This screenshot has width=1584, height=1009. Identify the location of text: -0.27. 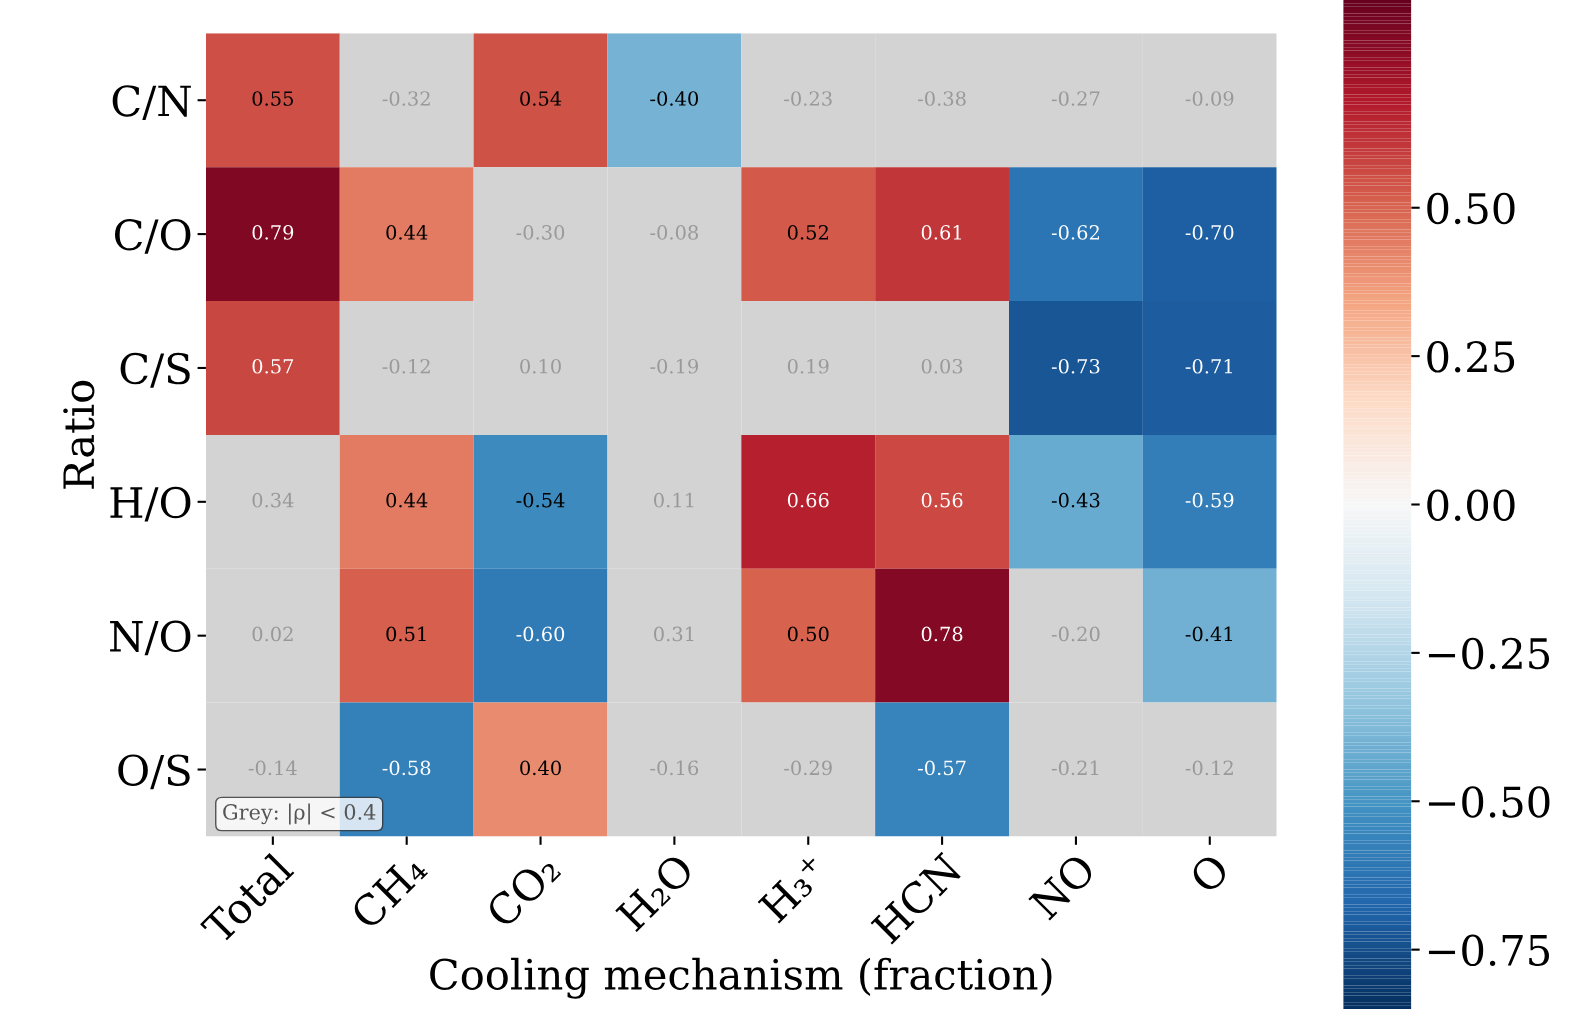
(1075, 98).